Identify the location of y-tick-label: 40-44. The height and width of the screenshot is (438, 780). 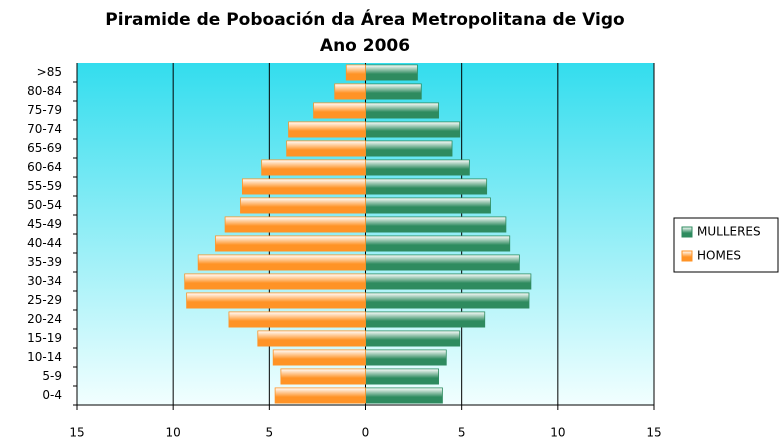
(44, 243).